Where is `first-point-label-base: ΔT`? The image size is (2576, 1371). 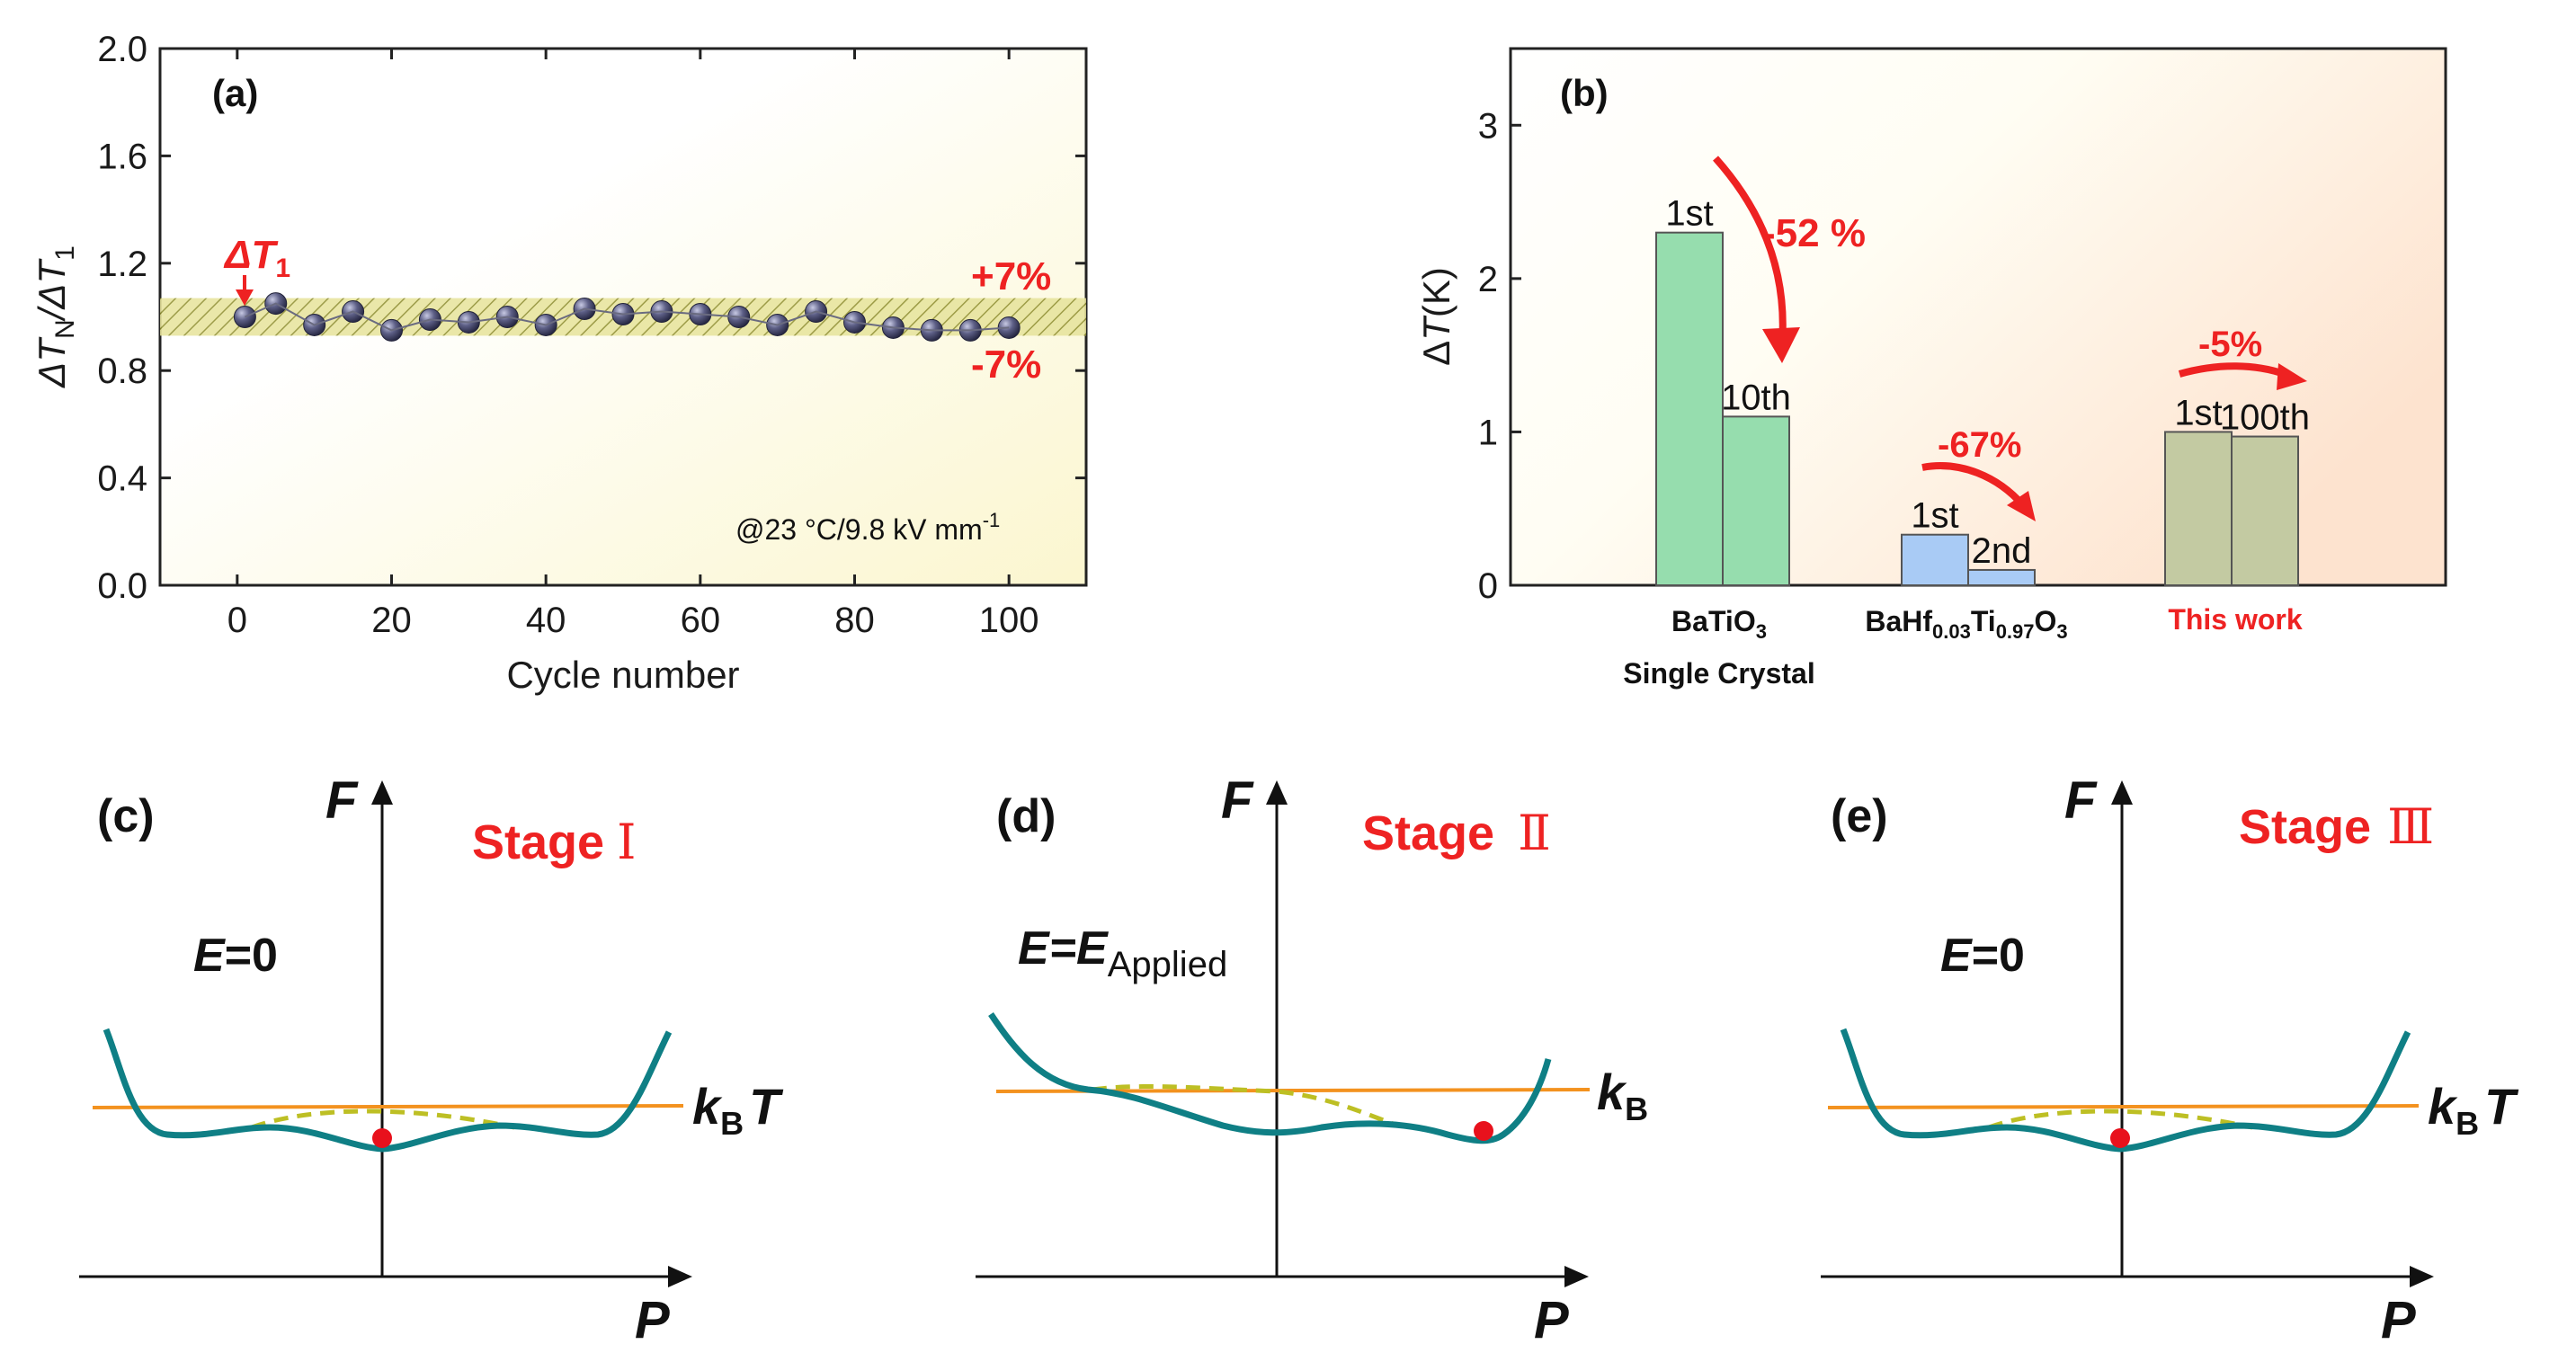 first-point-label-base: ΔT is located at coordinates (251, 255).